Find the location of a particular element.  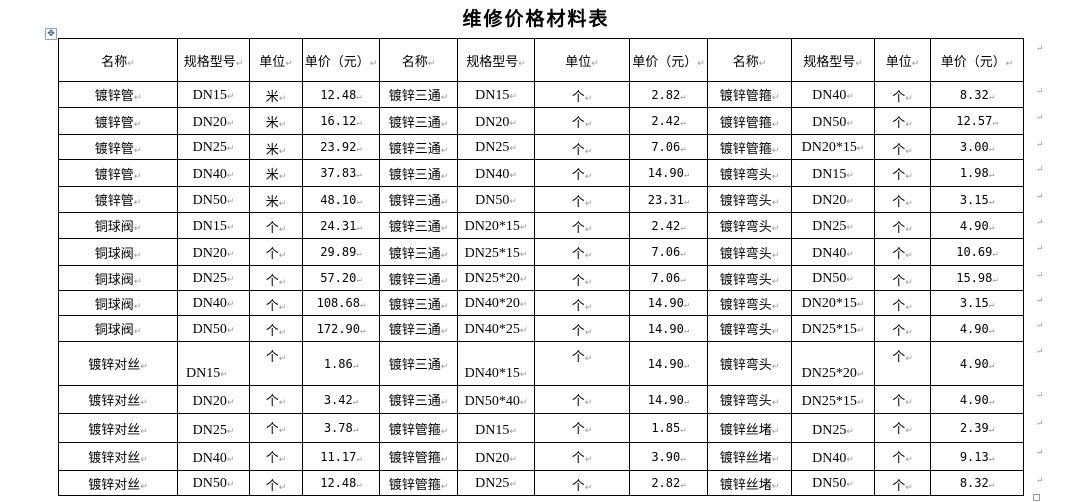

cell-price: 2.42 is located at coordinates (668, 121).